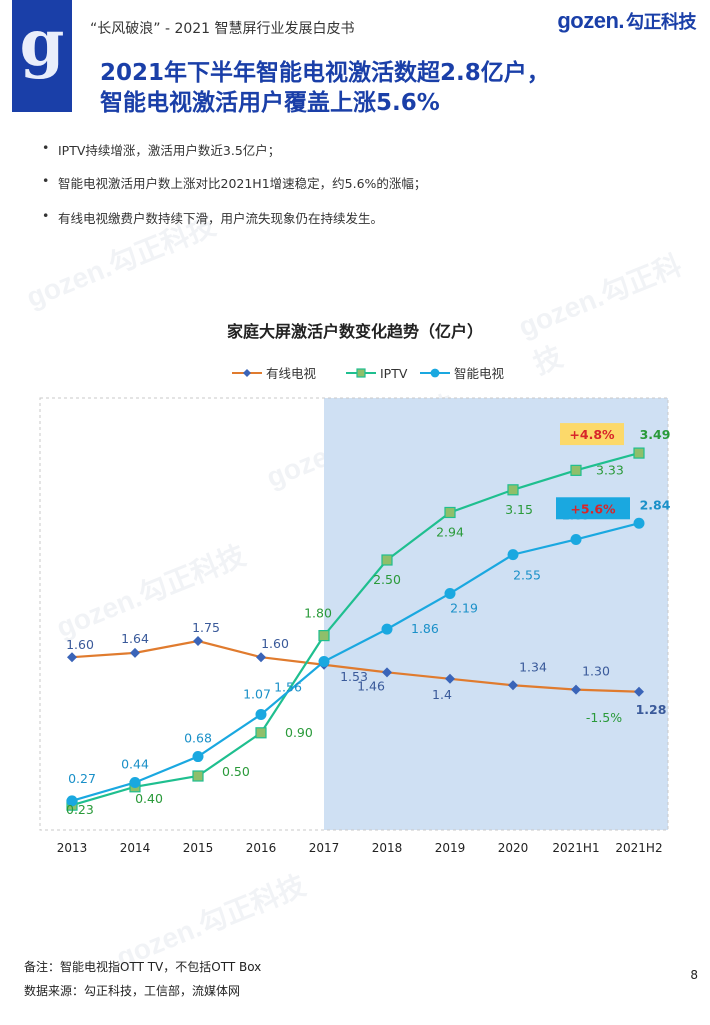  What do you see at coordinates (387, 579) in the screenshot?
I see `data-label: 2.50` at bounding box center [387, 579].